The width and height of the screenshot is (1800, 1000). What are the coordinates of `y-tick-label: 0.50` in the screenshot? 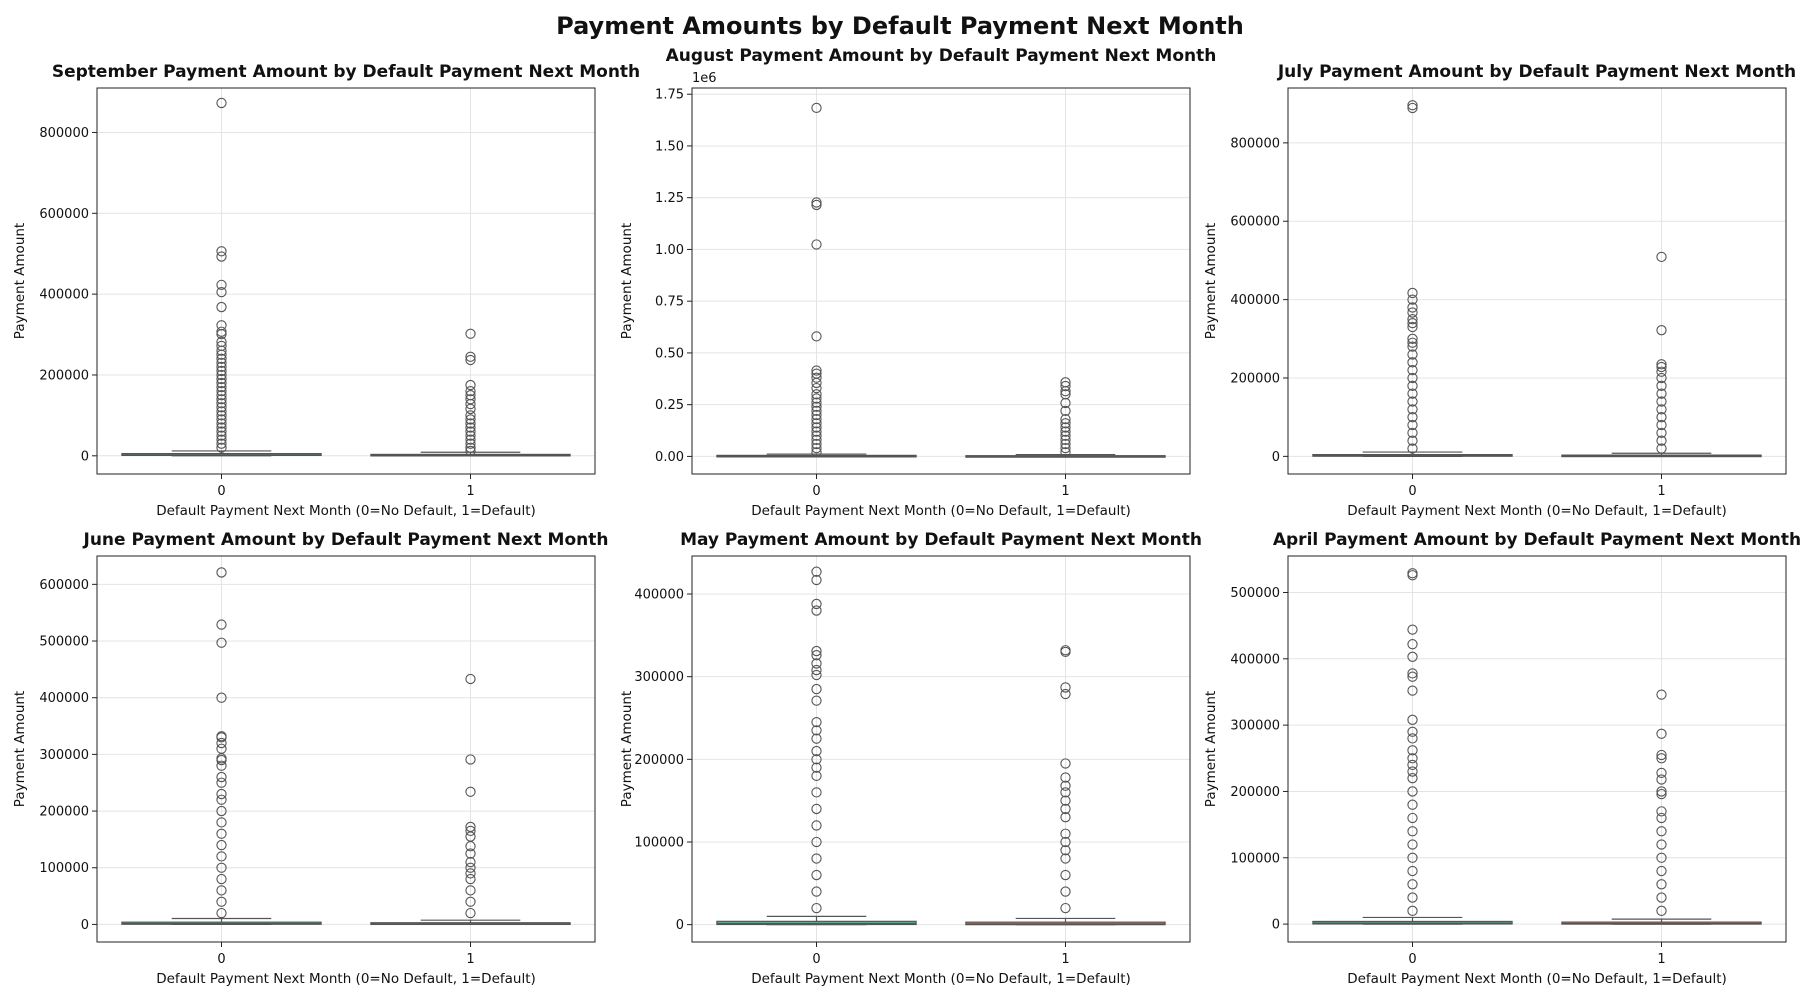 It's located at (669, 353).